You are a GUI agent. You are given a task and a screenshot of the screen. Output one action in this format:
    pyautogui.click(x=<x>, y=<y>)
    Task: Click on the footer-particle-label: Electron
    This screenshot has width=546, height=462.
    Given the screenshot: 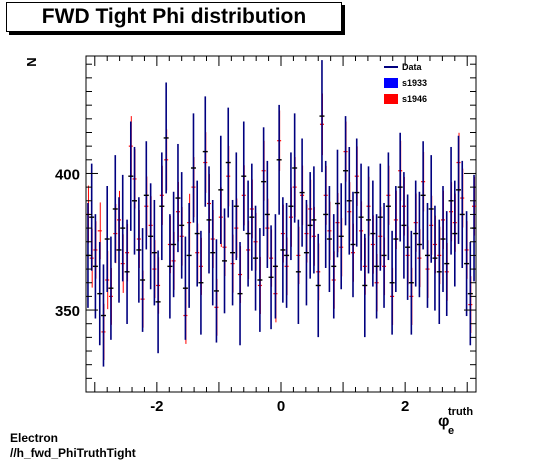 What is the action you would take?
    pyautogui.click(x=34, y=438)
    